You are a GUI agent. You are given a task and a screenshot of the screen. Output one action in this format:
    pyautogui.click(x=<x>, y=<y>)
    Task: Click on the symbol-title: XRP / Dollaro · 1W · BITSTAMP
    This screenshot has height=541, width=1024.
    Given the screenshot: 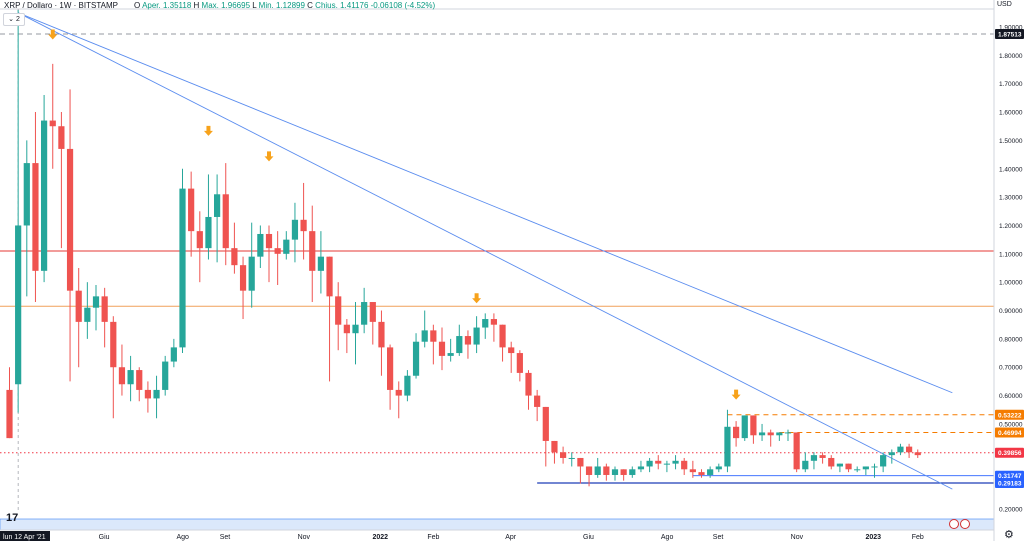 What is the action you would take?
    pyautogui.click(x=61, y=5)
    